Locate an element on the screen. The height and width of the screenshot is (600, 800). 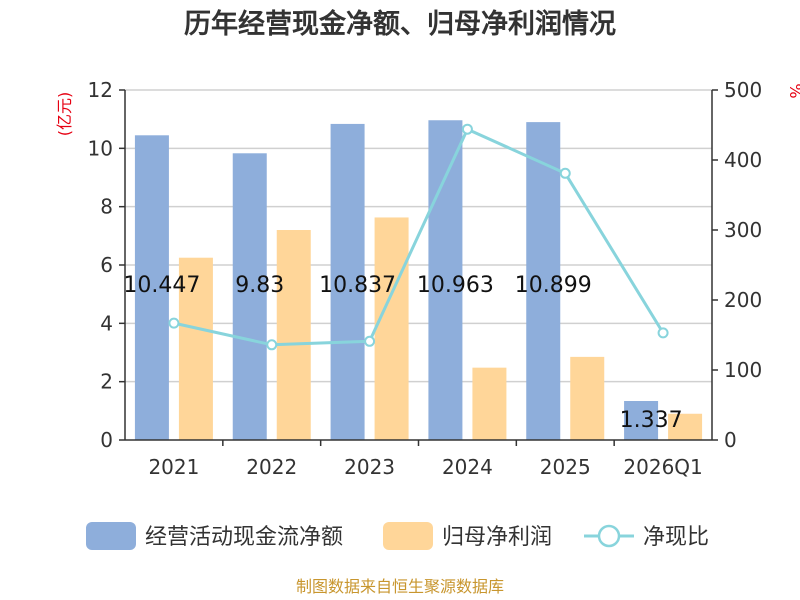
x-tick-label: 2025 is located at coordinates (565, 467).